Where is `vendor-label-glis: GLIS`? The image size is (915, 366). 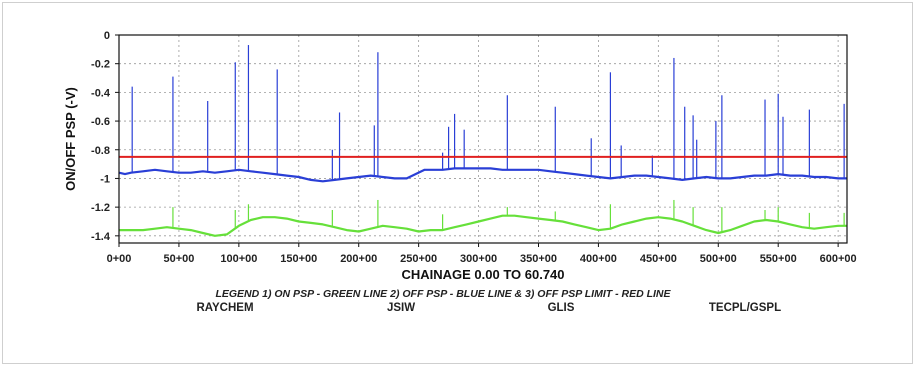
vendor-label-glis: GLIS is located at coordinates (561, 308).